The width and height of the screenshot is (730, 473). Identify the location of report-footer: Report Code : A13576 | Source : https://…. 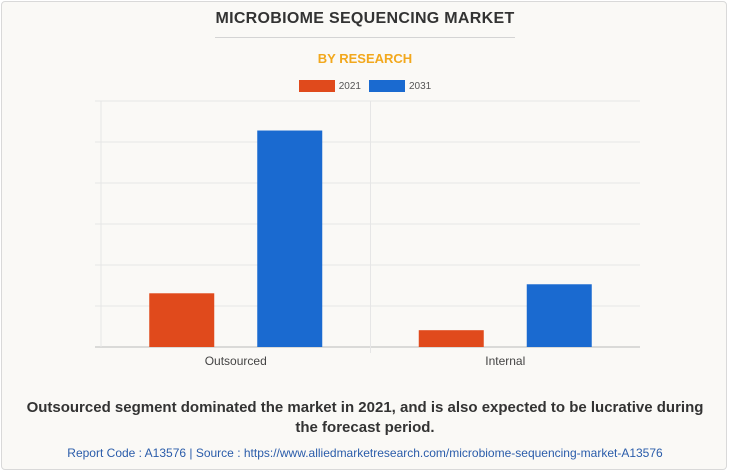
(365, 453).